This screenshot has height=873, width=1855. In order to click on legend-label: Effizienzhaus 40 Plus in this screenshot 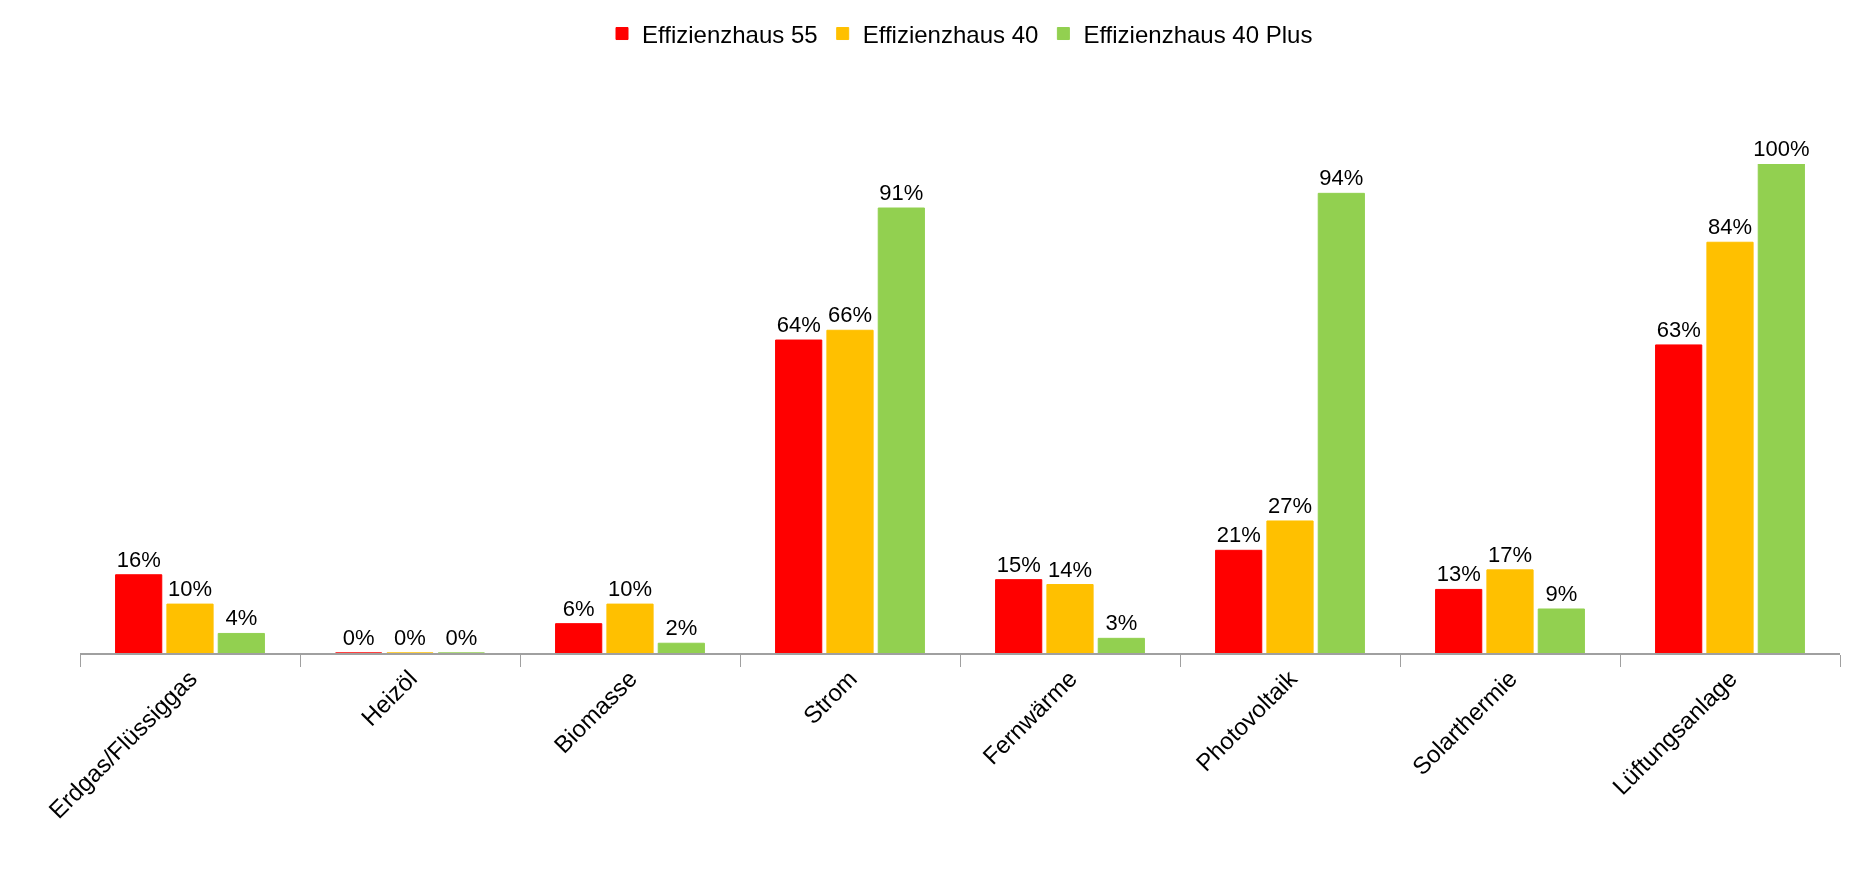, I will do `click(1198, 34)`.